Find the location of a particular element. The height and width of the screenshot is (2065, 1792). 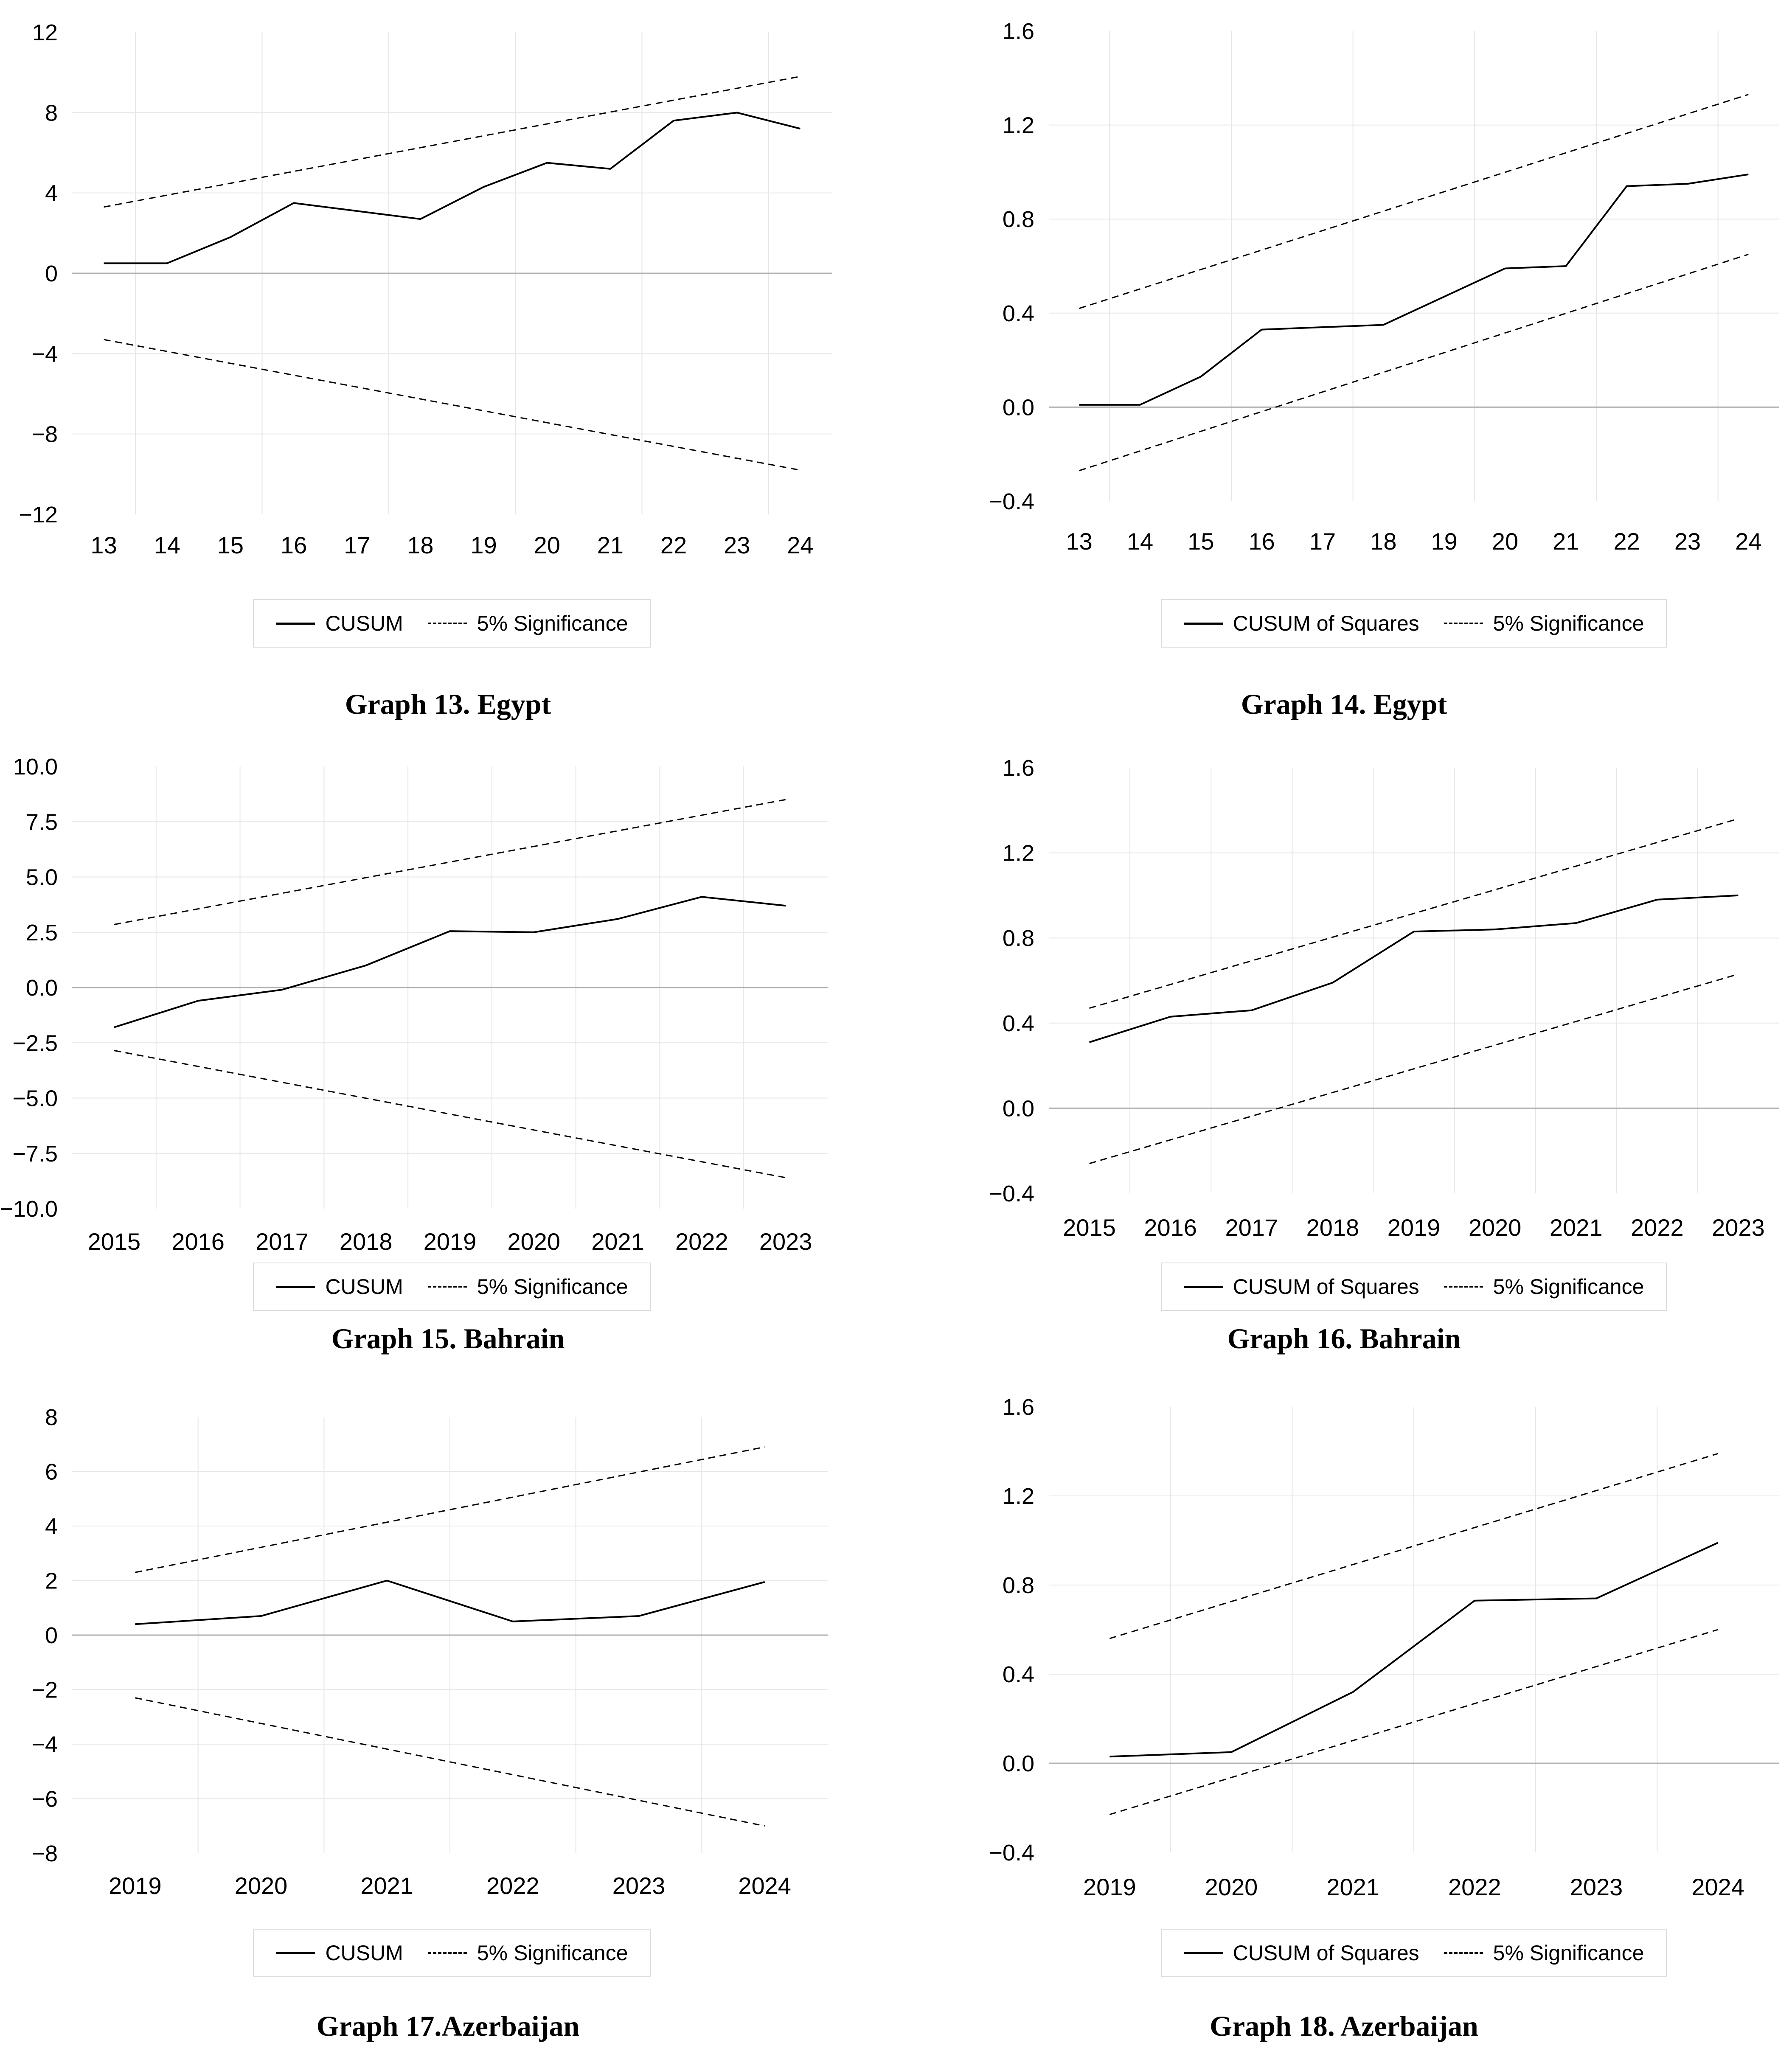

graph-14-series is located at coordinates (1414, 289).